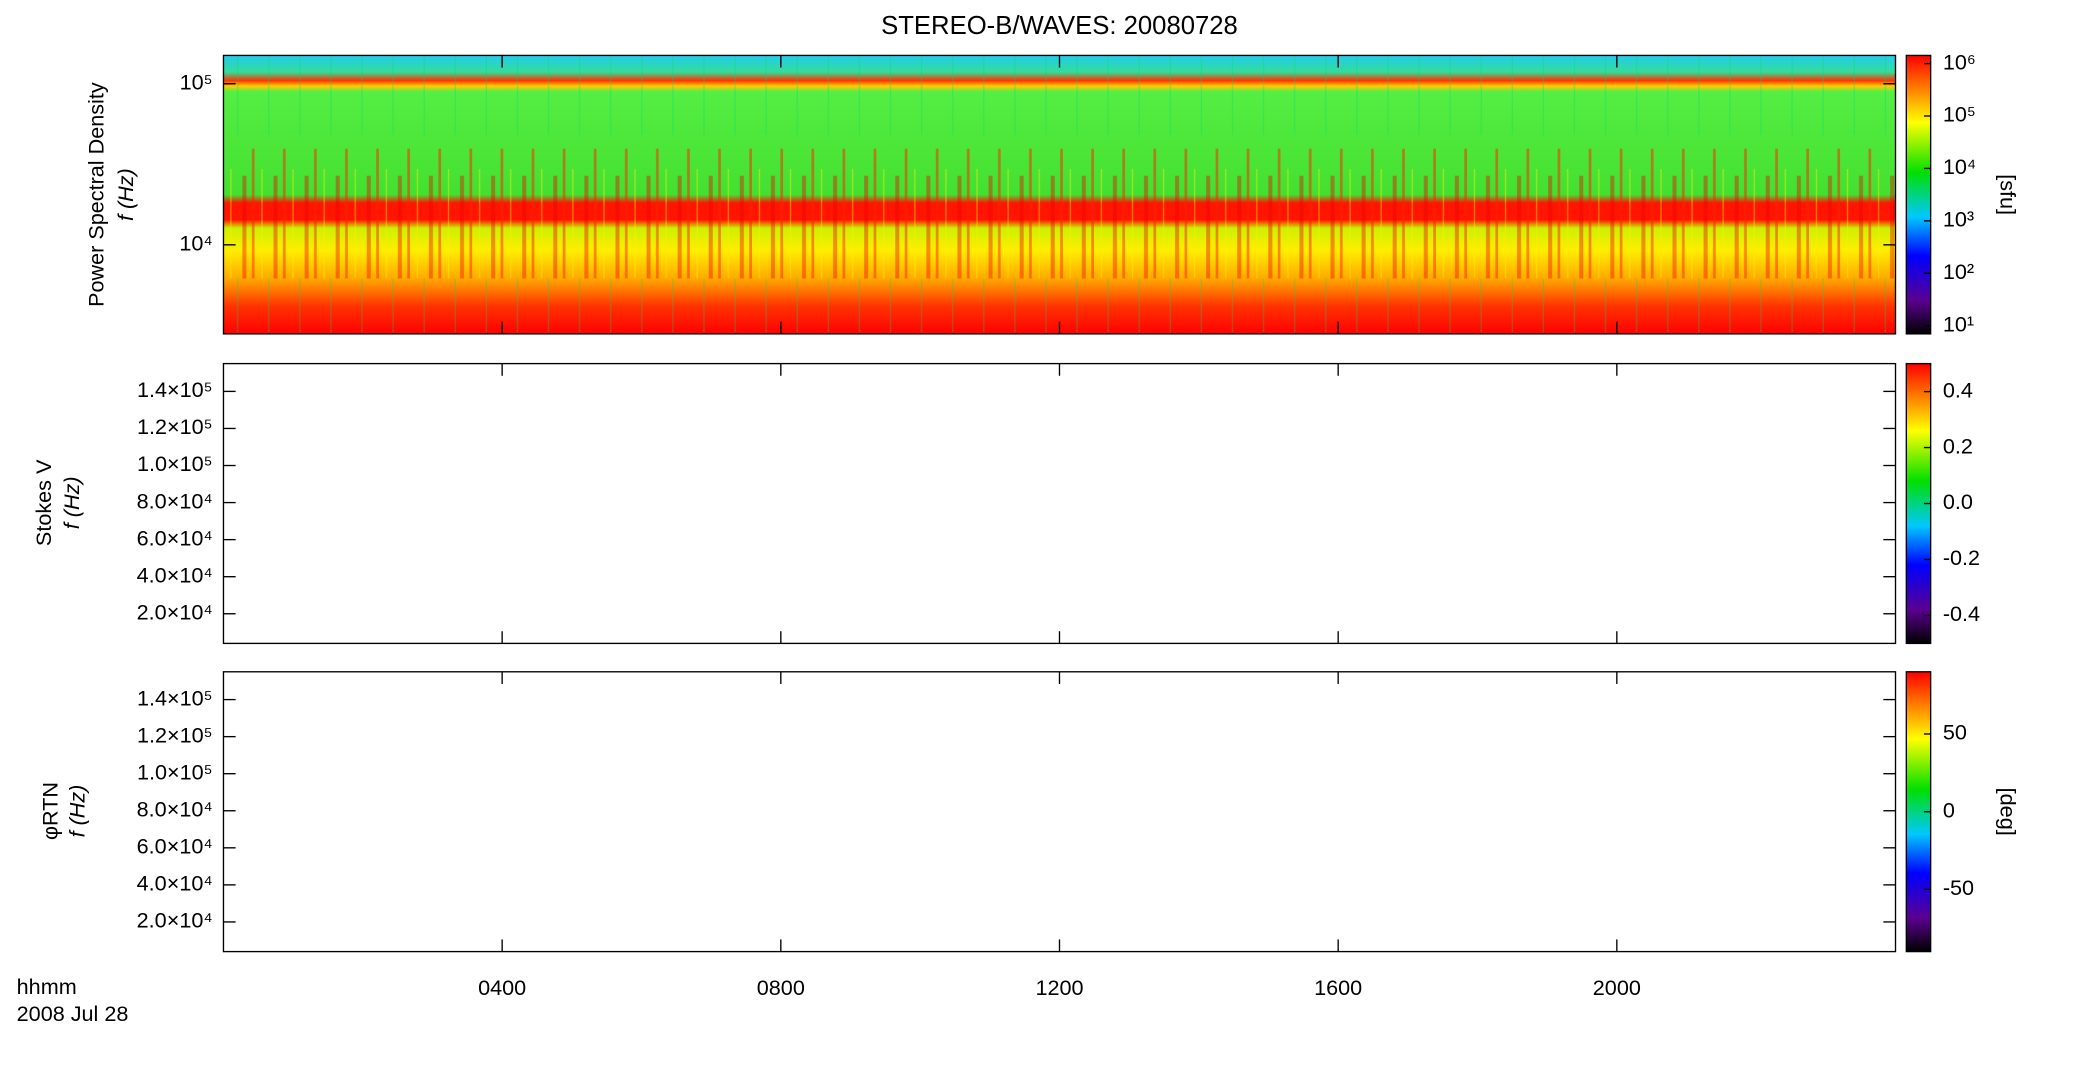 Image resolution: width=2096 pixels, height=1080 pixels. Describe the element at coordinates (1617, 987) in the screenshot. I see `x-tick-label: 2000` at that location.